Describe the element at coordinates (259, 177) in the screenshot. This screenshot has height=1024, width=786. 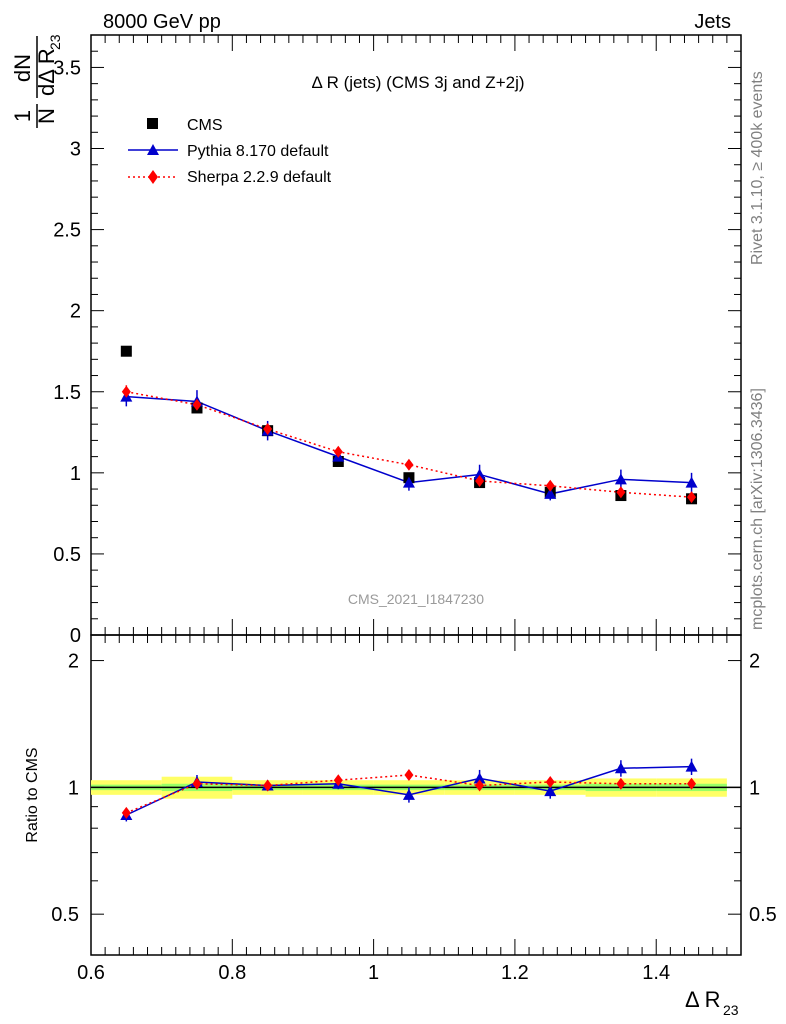
I see `legend-sherpa-label: Sherpa 2.2.9 default` at that location.